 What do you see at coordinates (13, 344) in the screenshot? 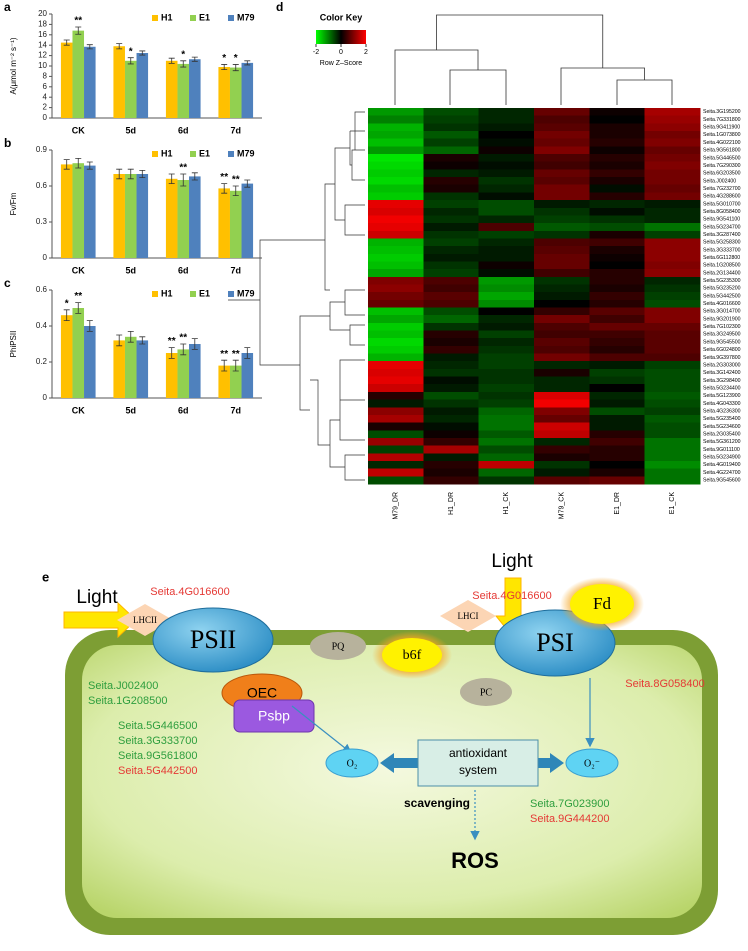
I see `y-axis-label: PhiPSII` at bounding box center [13, 344].